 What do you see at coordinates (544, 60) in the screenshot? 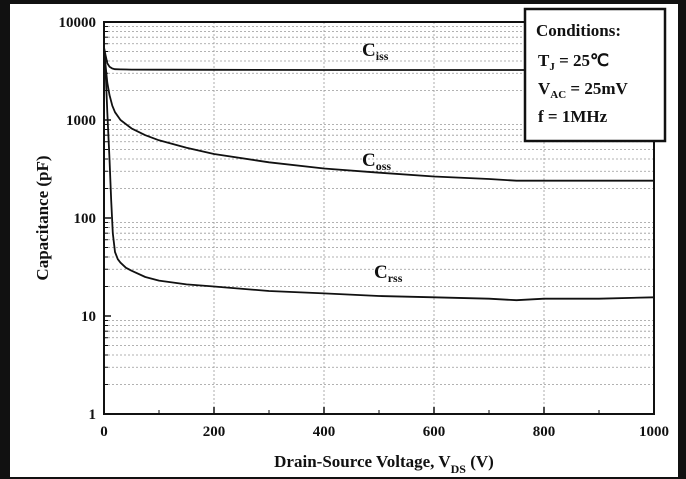
I see `conditions-line-main: T` at bounding box center [544, 60].